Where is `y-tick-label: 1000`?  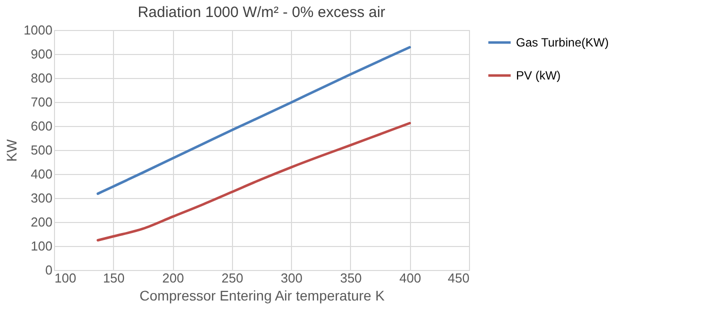 y-tick-label: 1000 is located at coordinates (38, 30).